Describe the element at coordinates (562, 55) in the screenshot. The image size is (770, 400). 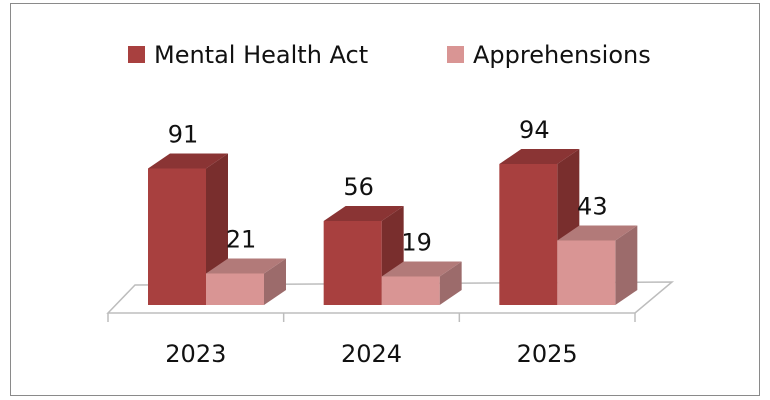
I see `legend-label: Apprehensions` at that location.